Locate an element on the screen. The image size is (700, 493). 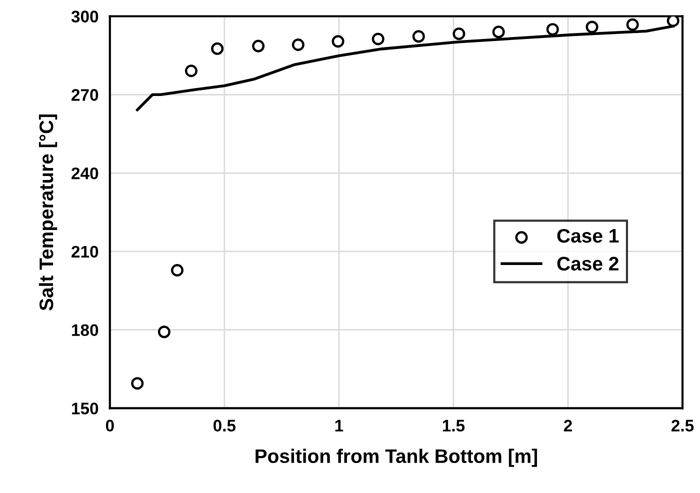
x-tick-label: 0.5 is located at coordinates (224, 426).